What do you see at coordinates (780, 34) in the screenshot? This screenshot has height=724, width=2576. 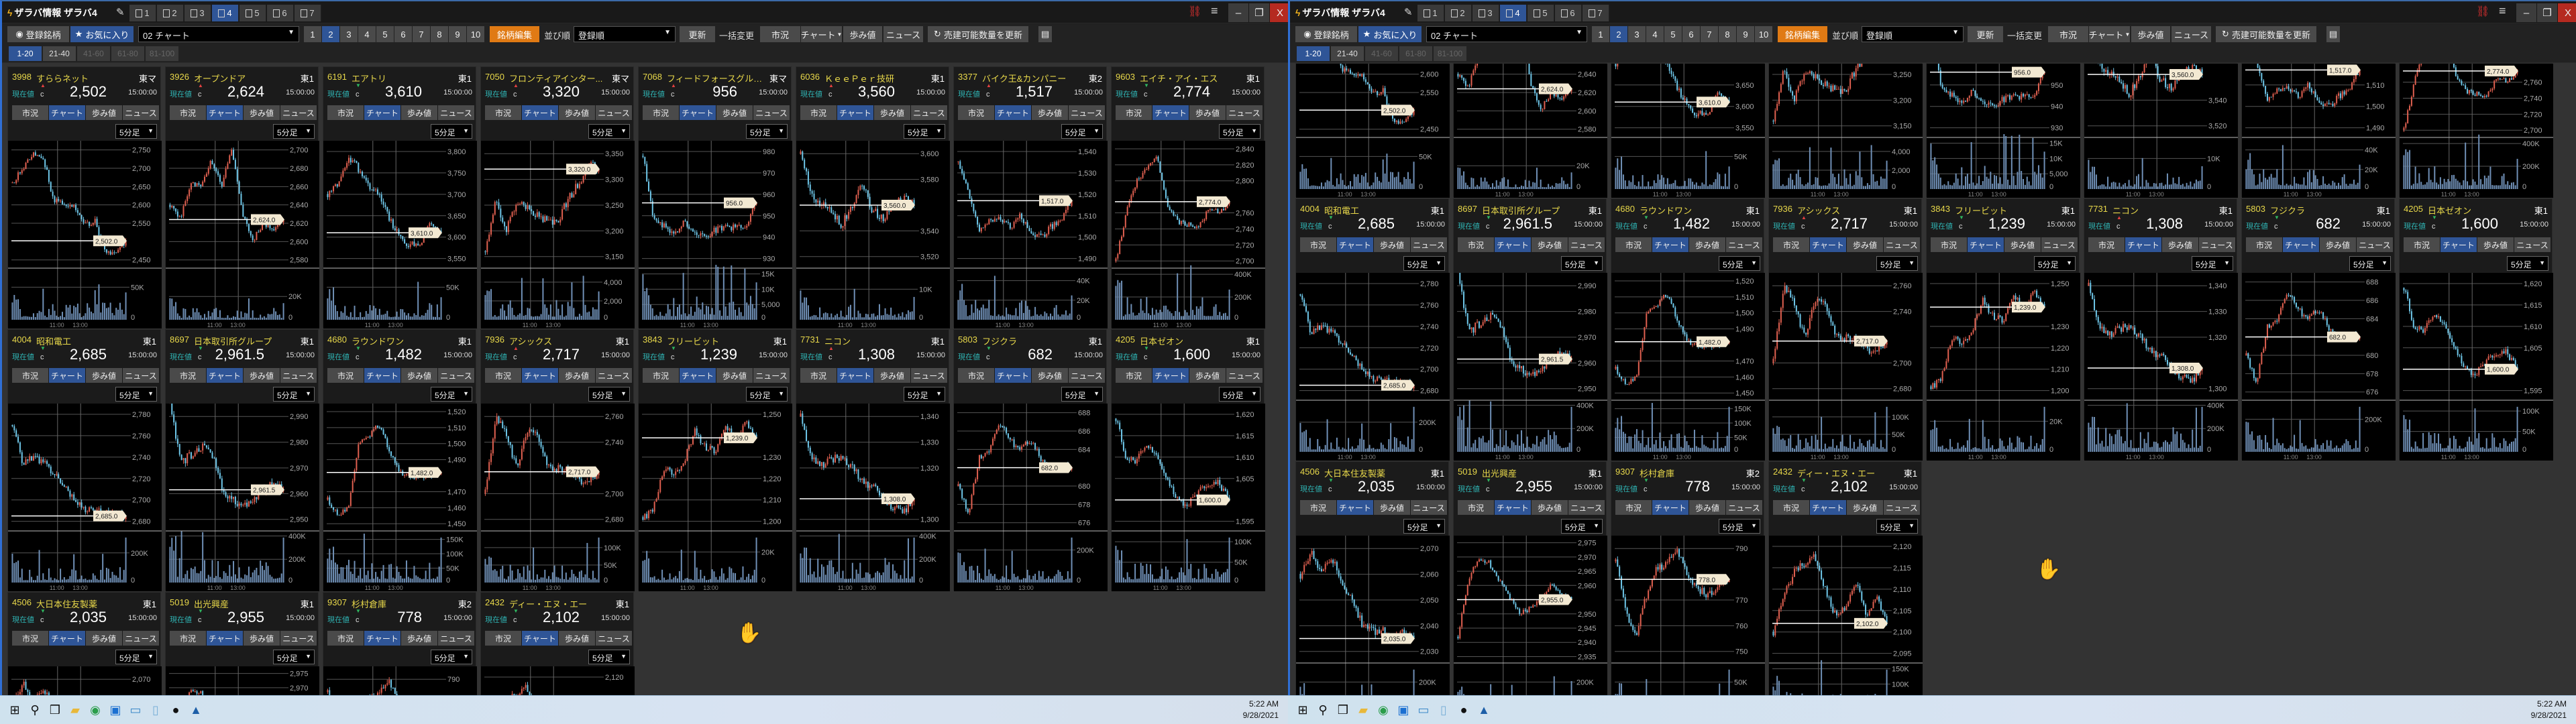 I see `bulk-market-button: 市況` at bounding box center [780, 34].